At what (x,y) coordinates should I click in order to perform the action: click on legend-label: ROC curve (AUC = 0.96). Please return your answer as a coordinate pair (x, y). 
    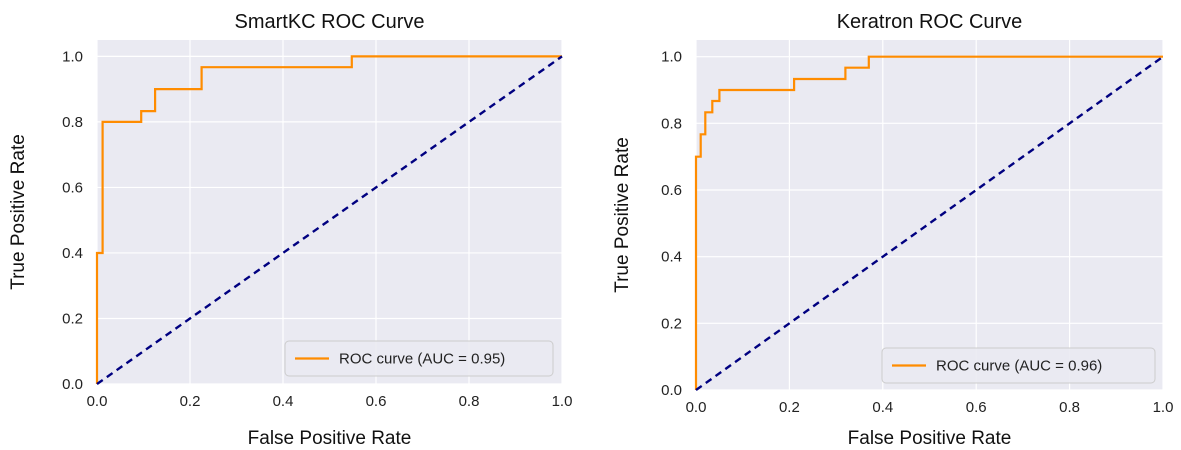
    Looking at the image, I should click on (1019, 366).